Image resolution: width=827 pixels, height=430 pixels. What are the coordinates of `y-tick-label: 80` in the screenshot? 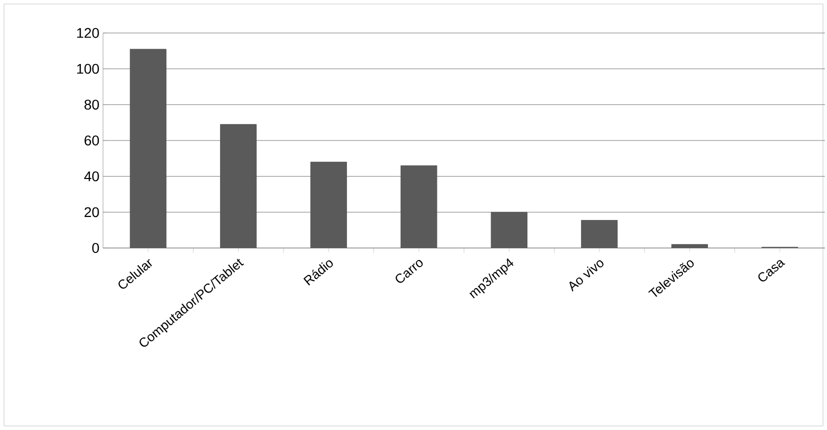 It's located at (91, 105).